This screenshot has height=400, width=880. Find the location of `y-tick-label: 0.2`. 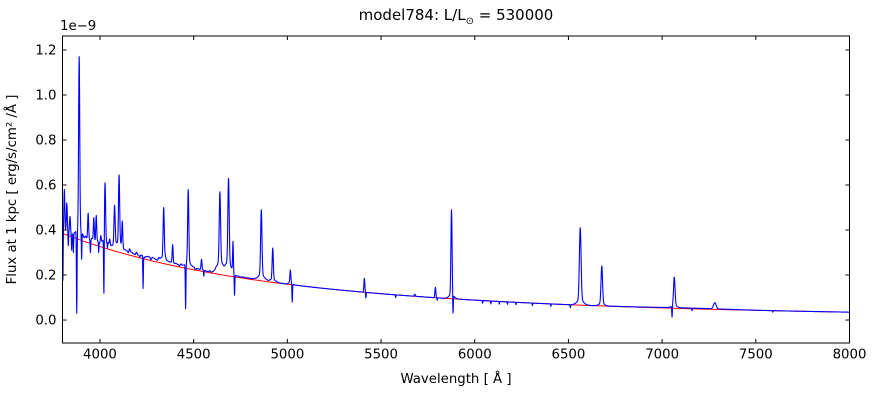

y-tick-label: 0.2 is located at coordinates (45, 276).